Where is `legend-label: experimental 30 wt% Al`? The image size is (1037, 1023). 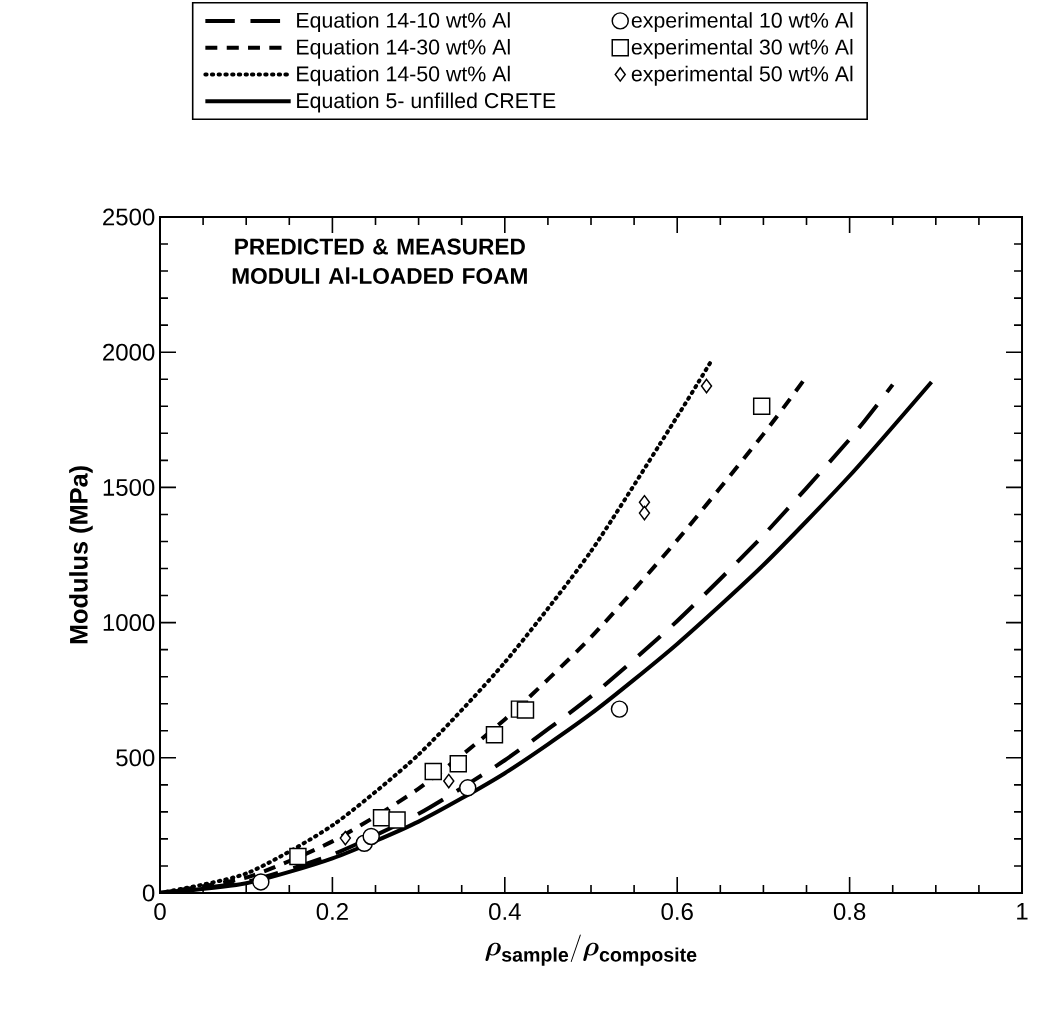 legend-label: experimental 30 wt% Al is located at coordinates (742, 48).